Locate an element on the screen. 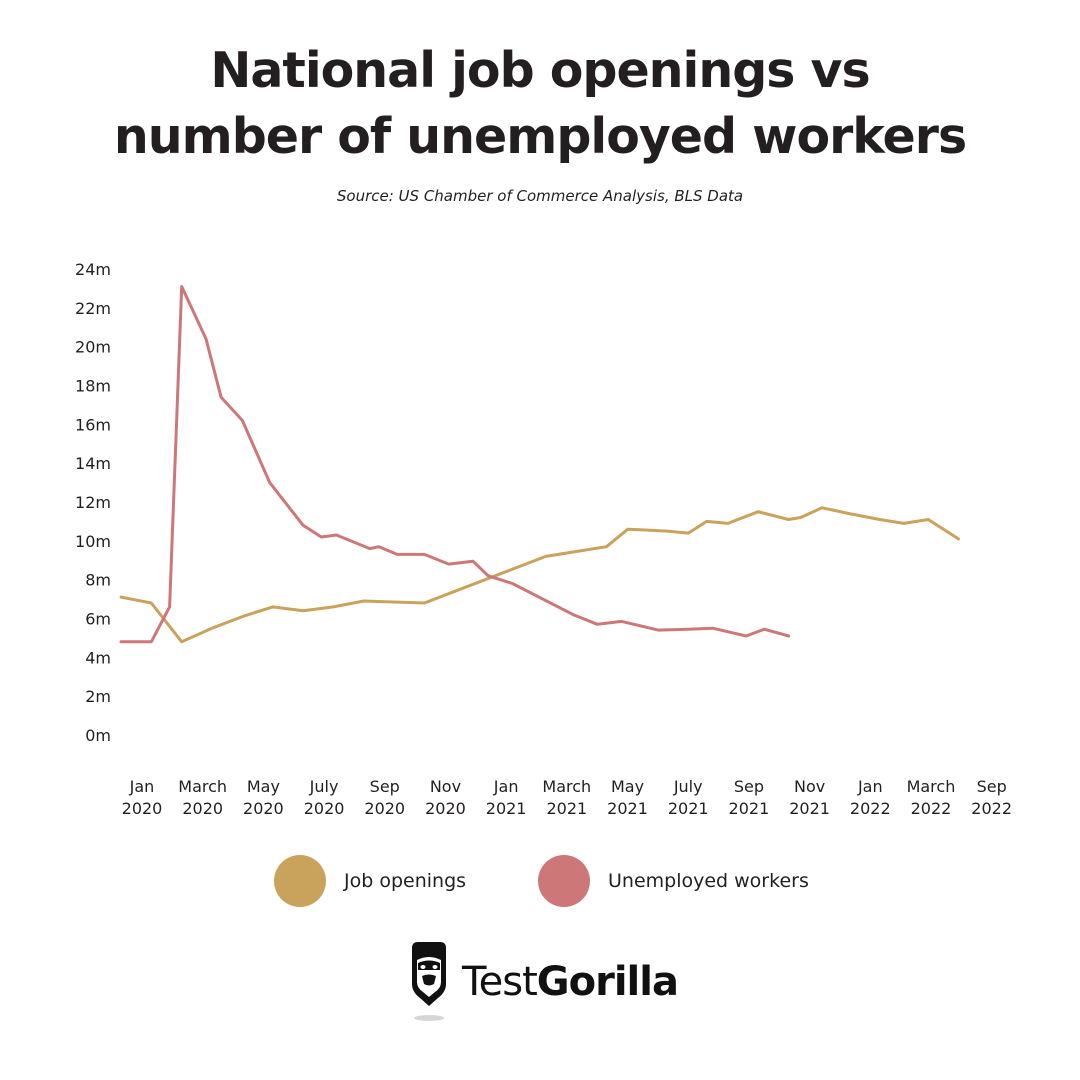 This screenshot has width=1080, height=1080. y-axis: 0m 2m 4m 6m 8m 10m 12m 14m 16m 18m 20m 22m 24m is located at coordinates (93, 502).